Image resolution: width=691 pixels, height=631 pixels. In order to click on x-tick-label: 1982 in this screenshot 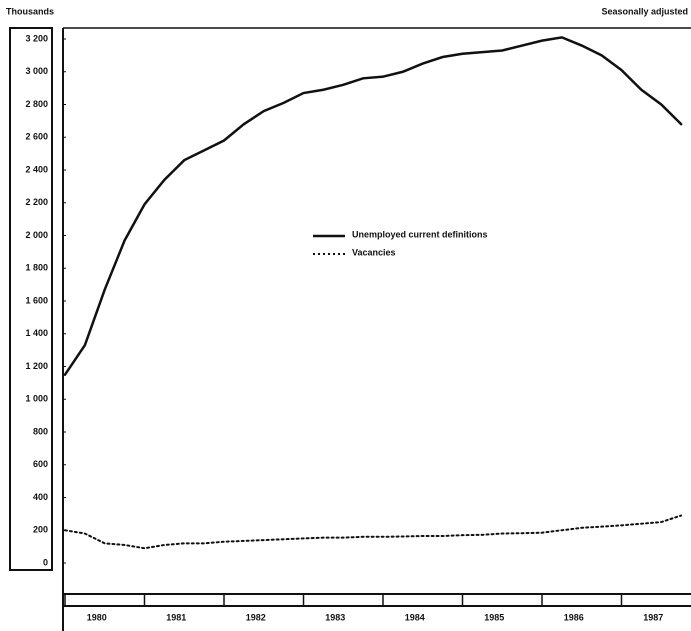, I will do `click(256, 617)`.